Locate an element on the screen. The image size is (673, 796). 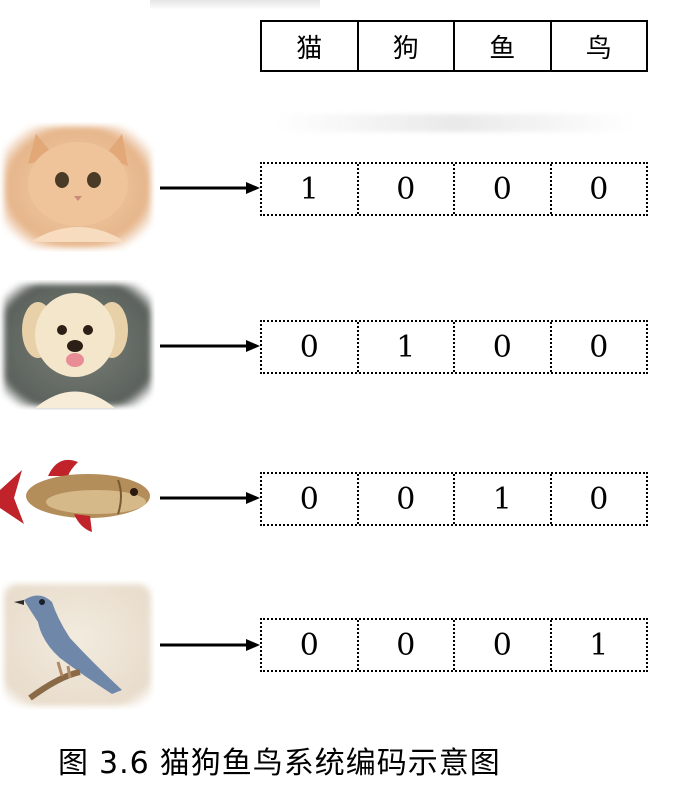
header-cell-fish: 鱼 is located at coordinates (503, 46).